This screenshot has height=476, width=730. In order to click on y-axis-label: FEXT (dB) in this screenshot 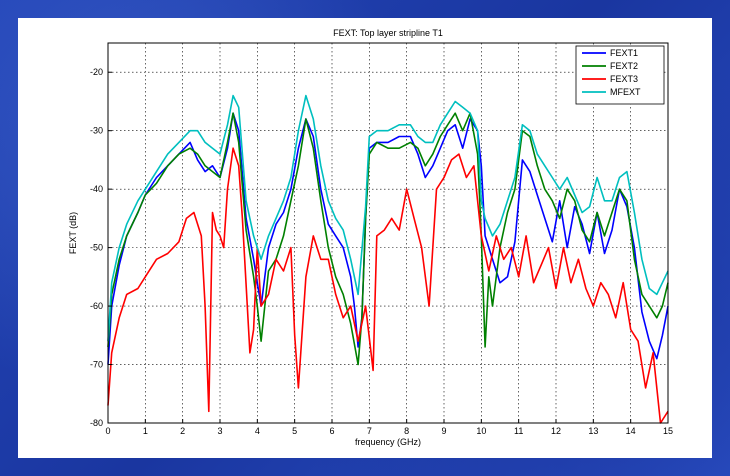, I will do `click(73, 233)`.